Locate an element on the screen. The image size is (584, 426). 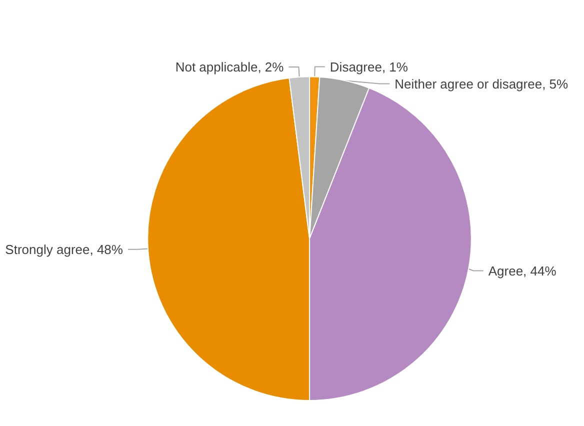
slice-label: Not applicable, 2% is located at coordinates (229, 67).